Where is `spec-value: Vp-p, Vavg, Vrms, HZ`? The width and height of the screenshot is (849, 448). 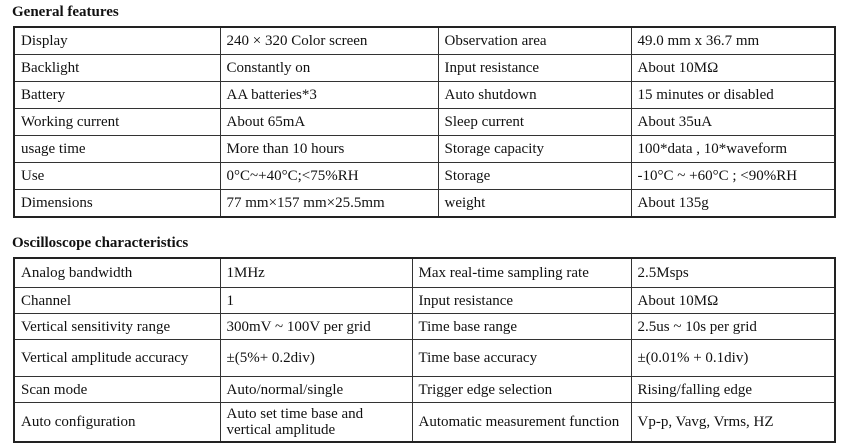 spec-value: Vp-p, Vavg, Vrms, HZ is located at coordinates (733, 422).